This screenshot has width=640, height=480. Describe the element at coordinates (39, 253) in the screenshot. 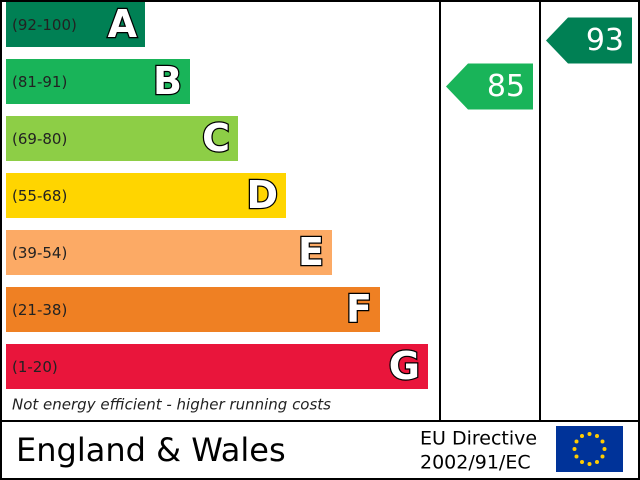

I see `band-range: (39-54)` at that location.